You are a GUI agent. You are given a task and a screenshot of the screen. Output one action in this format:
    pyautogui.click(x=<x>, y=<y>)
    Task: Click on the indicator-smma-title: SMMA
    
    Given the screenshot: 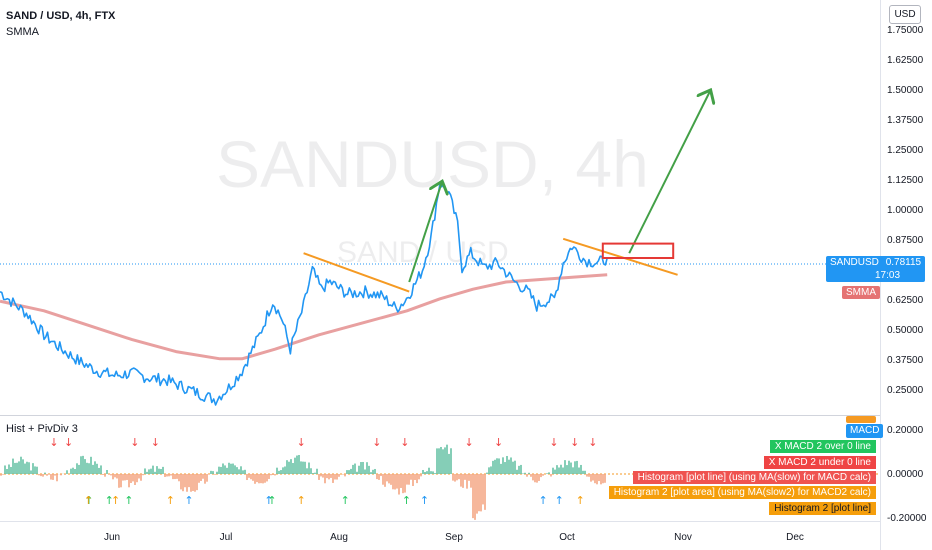 What is the action you would take?
    pyautogui.click(x=22, y=32)
    